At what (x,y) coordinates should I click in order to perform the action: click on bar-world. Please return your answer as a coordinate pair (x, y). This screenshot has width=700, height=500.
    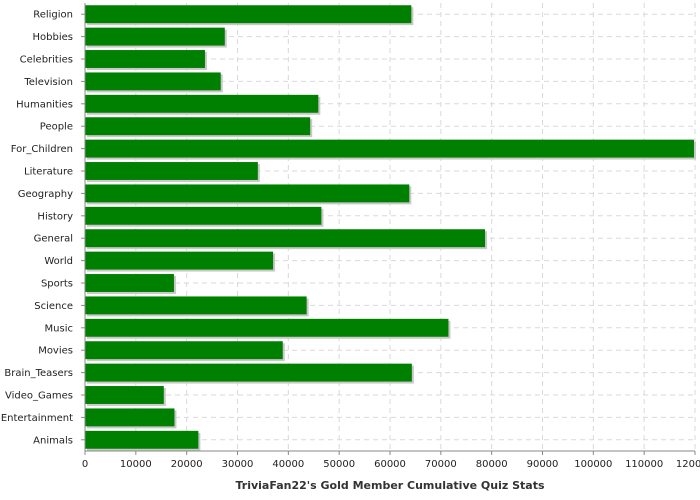
    Looking at the image, I should click on (179, 260).